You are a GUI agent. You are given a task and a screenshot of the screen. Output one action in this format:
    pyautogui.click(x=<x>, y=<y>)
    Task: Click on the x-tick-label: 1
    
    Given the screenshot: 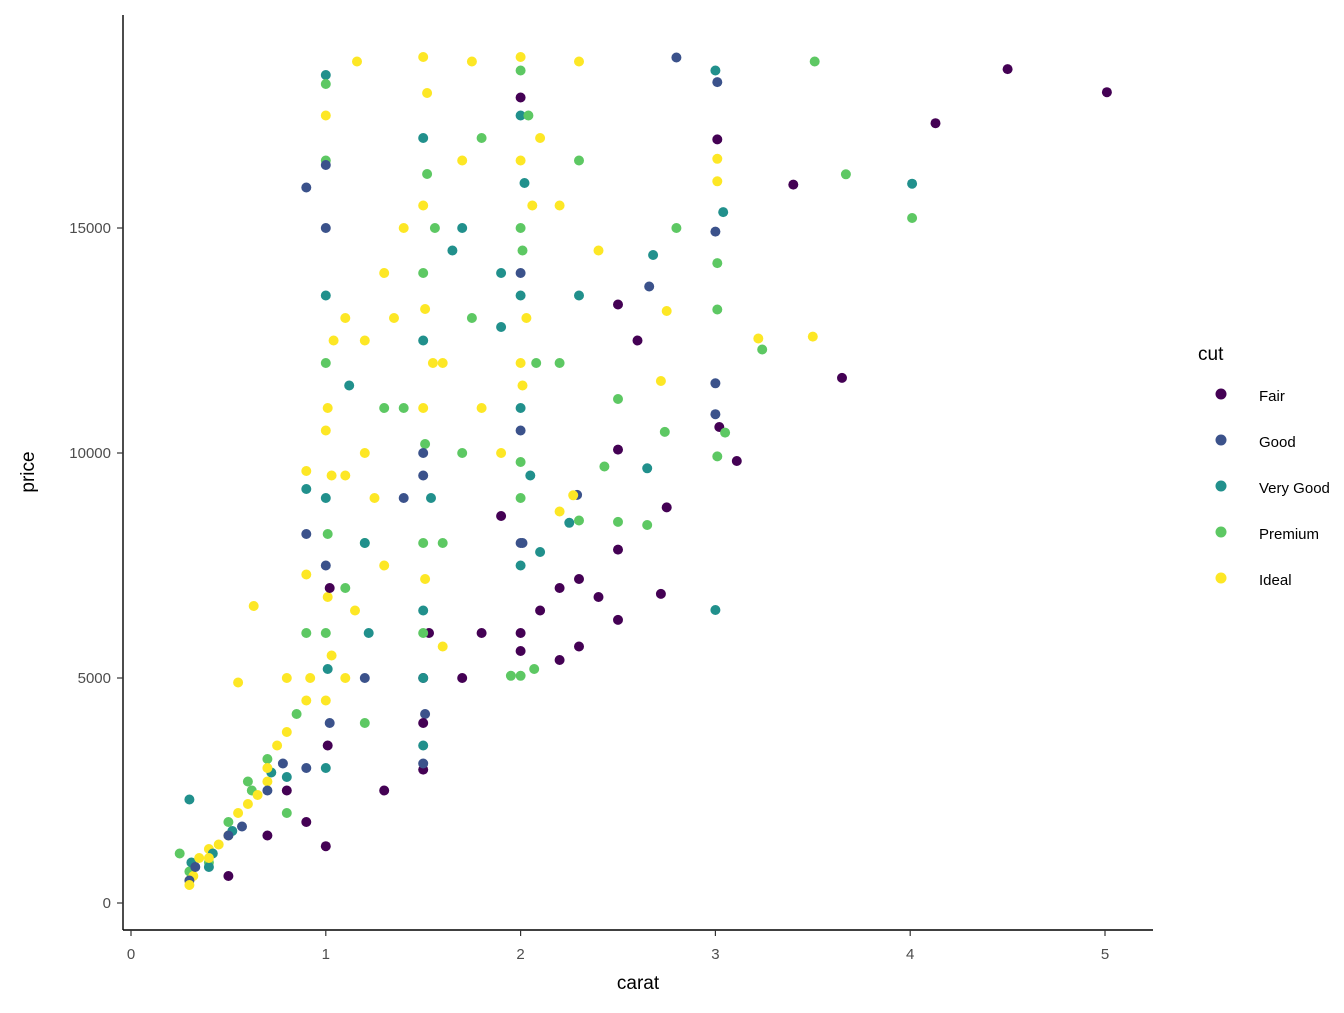 What is the action you would take?
    pyautogui.click(x=326, y=954)
    